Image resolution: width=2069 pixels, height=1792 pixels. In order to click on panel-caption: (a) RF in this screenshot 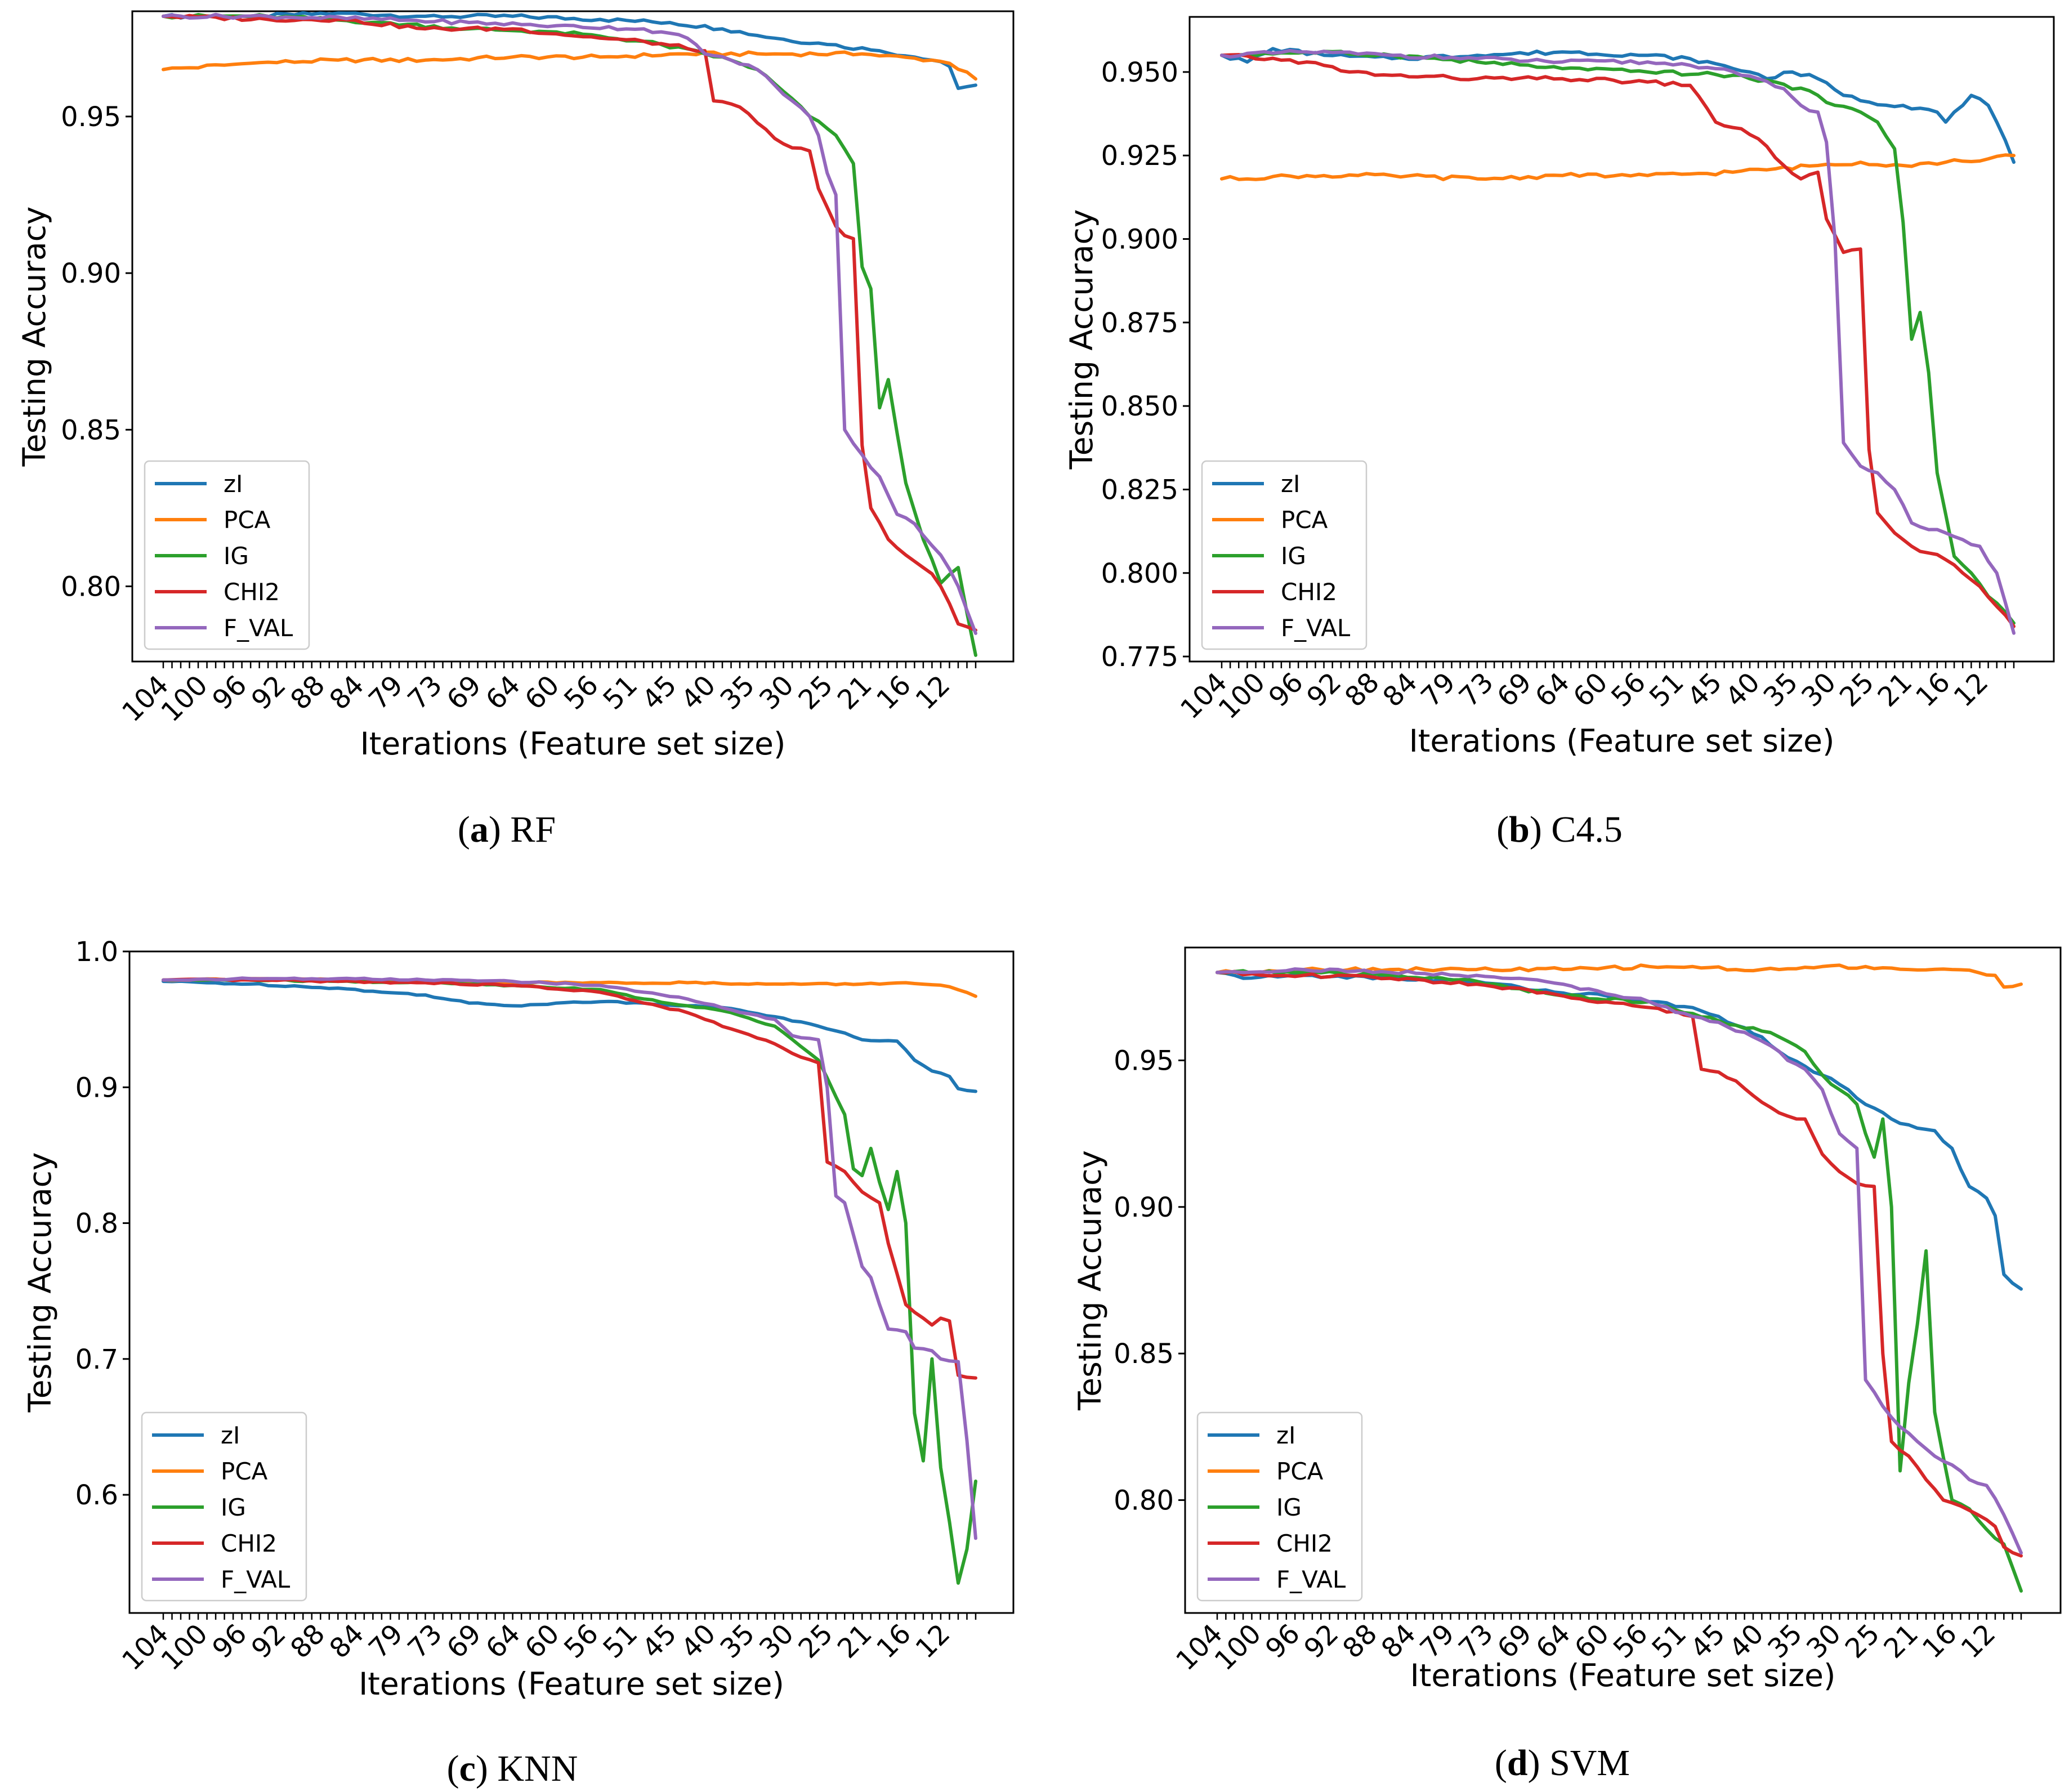, I will do `click(507, 830)`.